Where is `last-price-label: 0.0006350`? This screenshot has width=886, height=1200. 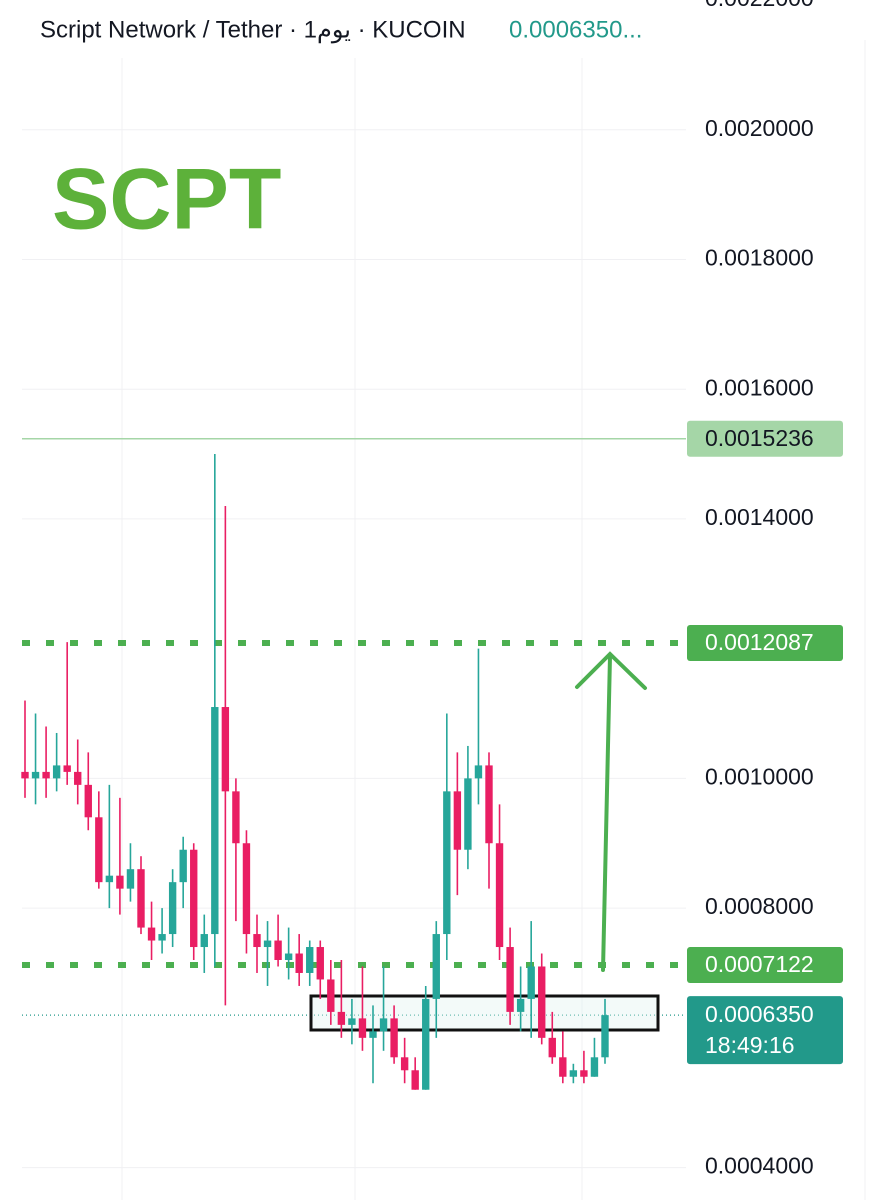
last-price-label: 0.0006350 is located at coordinates (759, 1014).